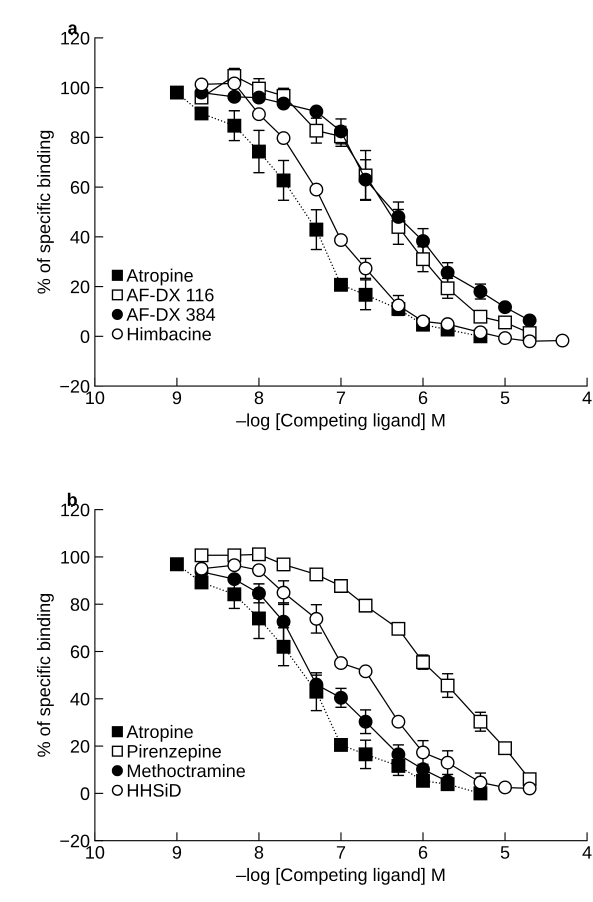 This screenshot has height=902, width=593. I want to click on x-tick-label: 6, so click(423, 852).